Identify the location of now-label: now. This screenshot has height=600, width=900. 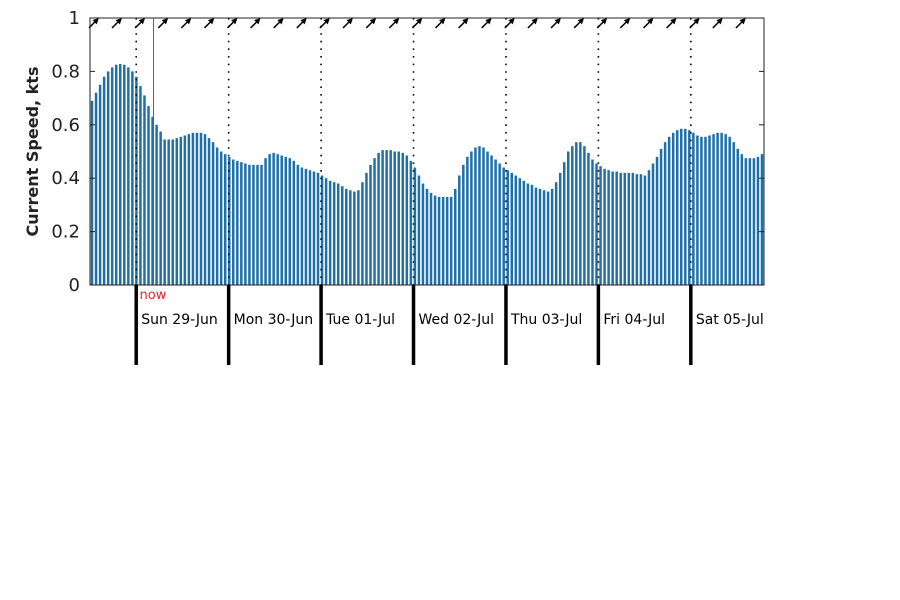
(153, 295).